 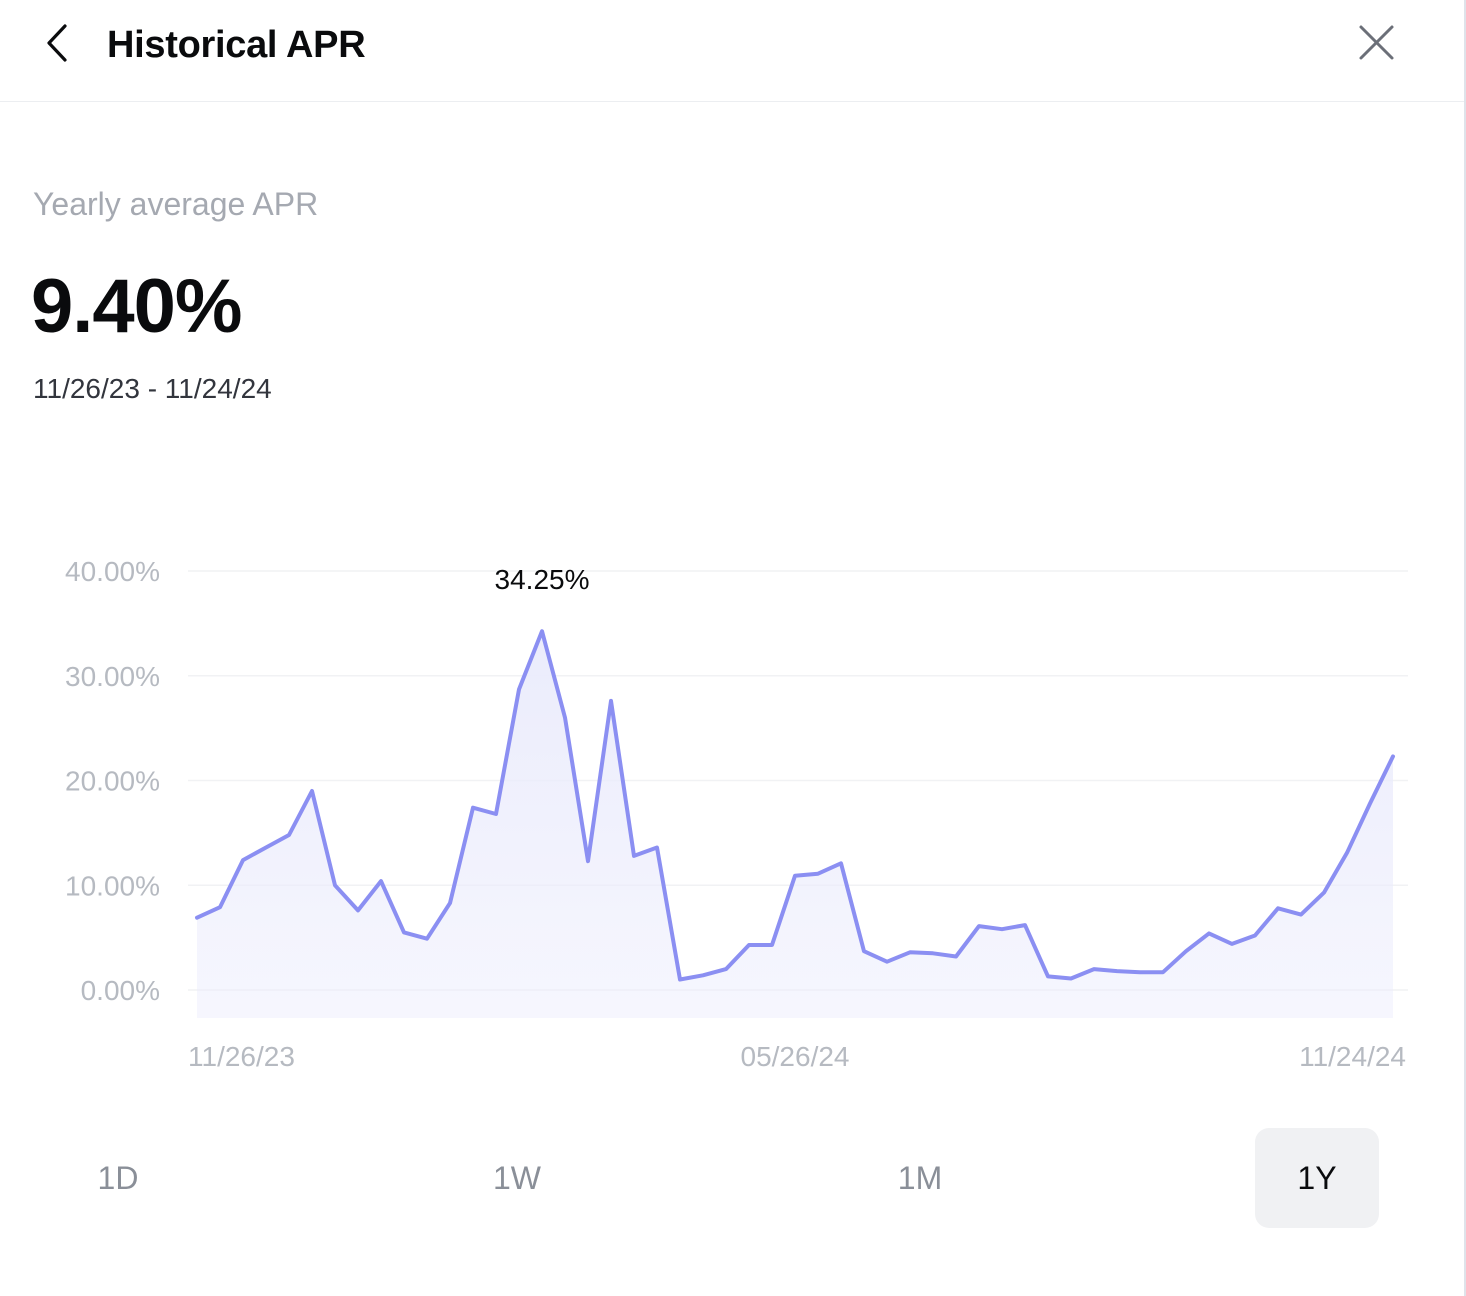 What do you see at coordinates (241, 1056) in the screenshot?
I see `x-tick-label: 11/26/23` at bounding box center [241, 1056].